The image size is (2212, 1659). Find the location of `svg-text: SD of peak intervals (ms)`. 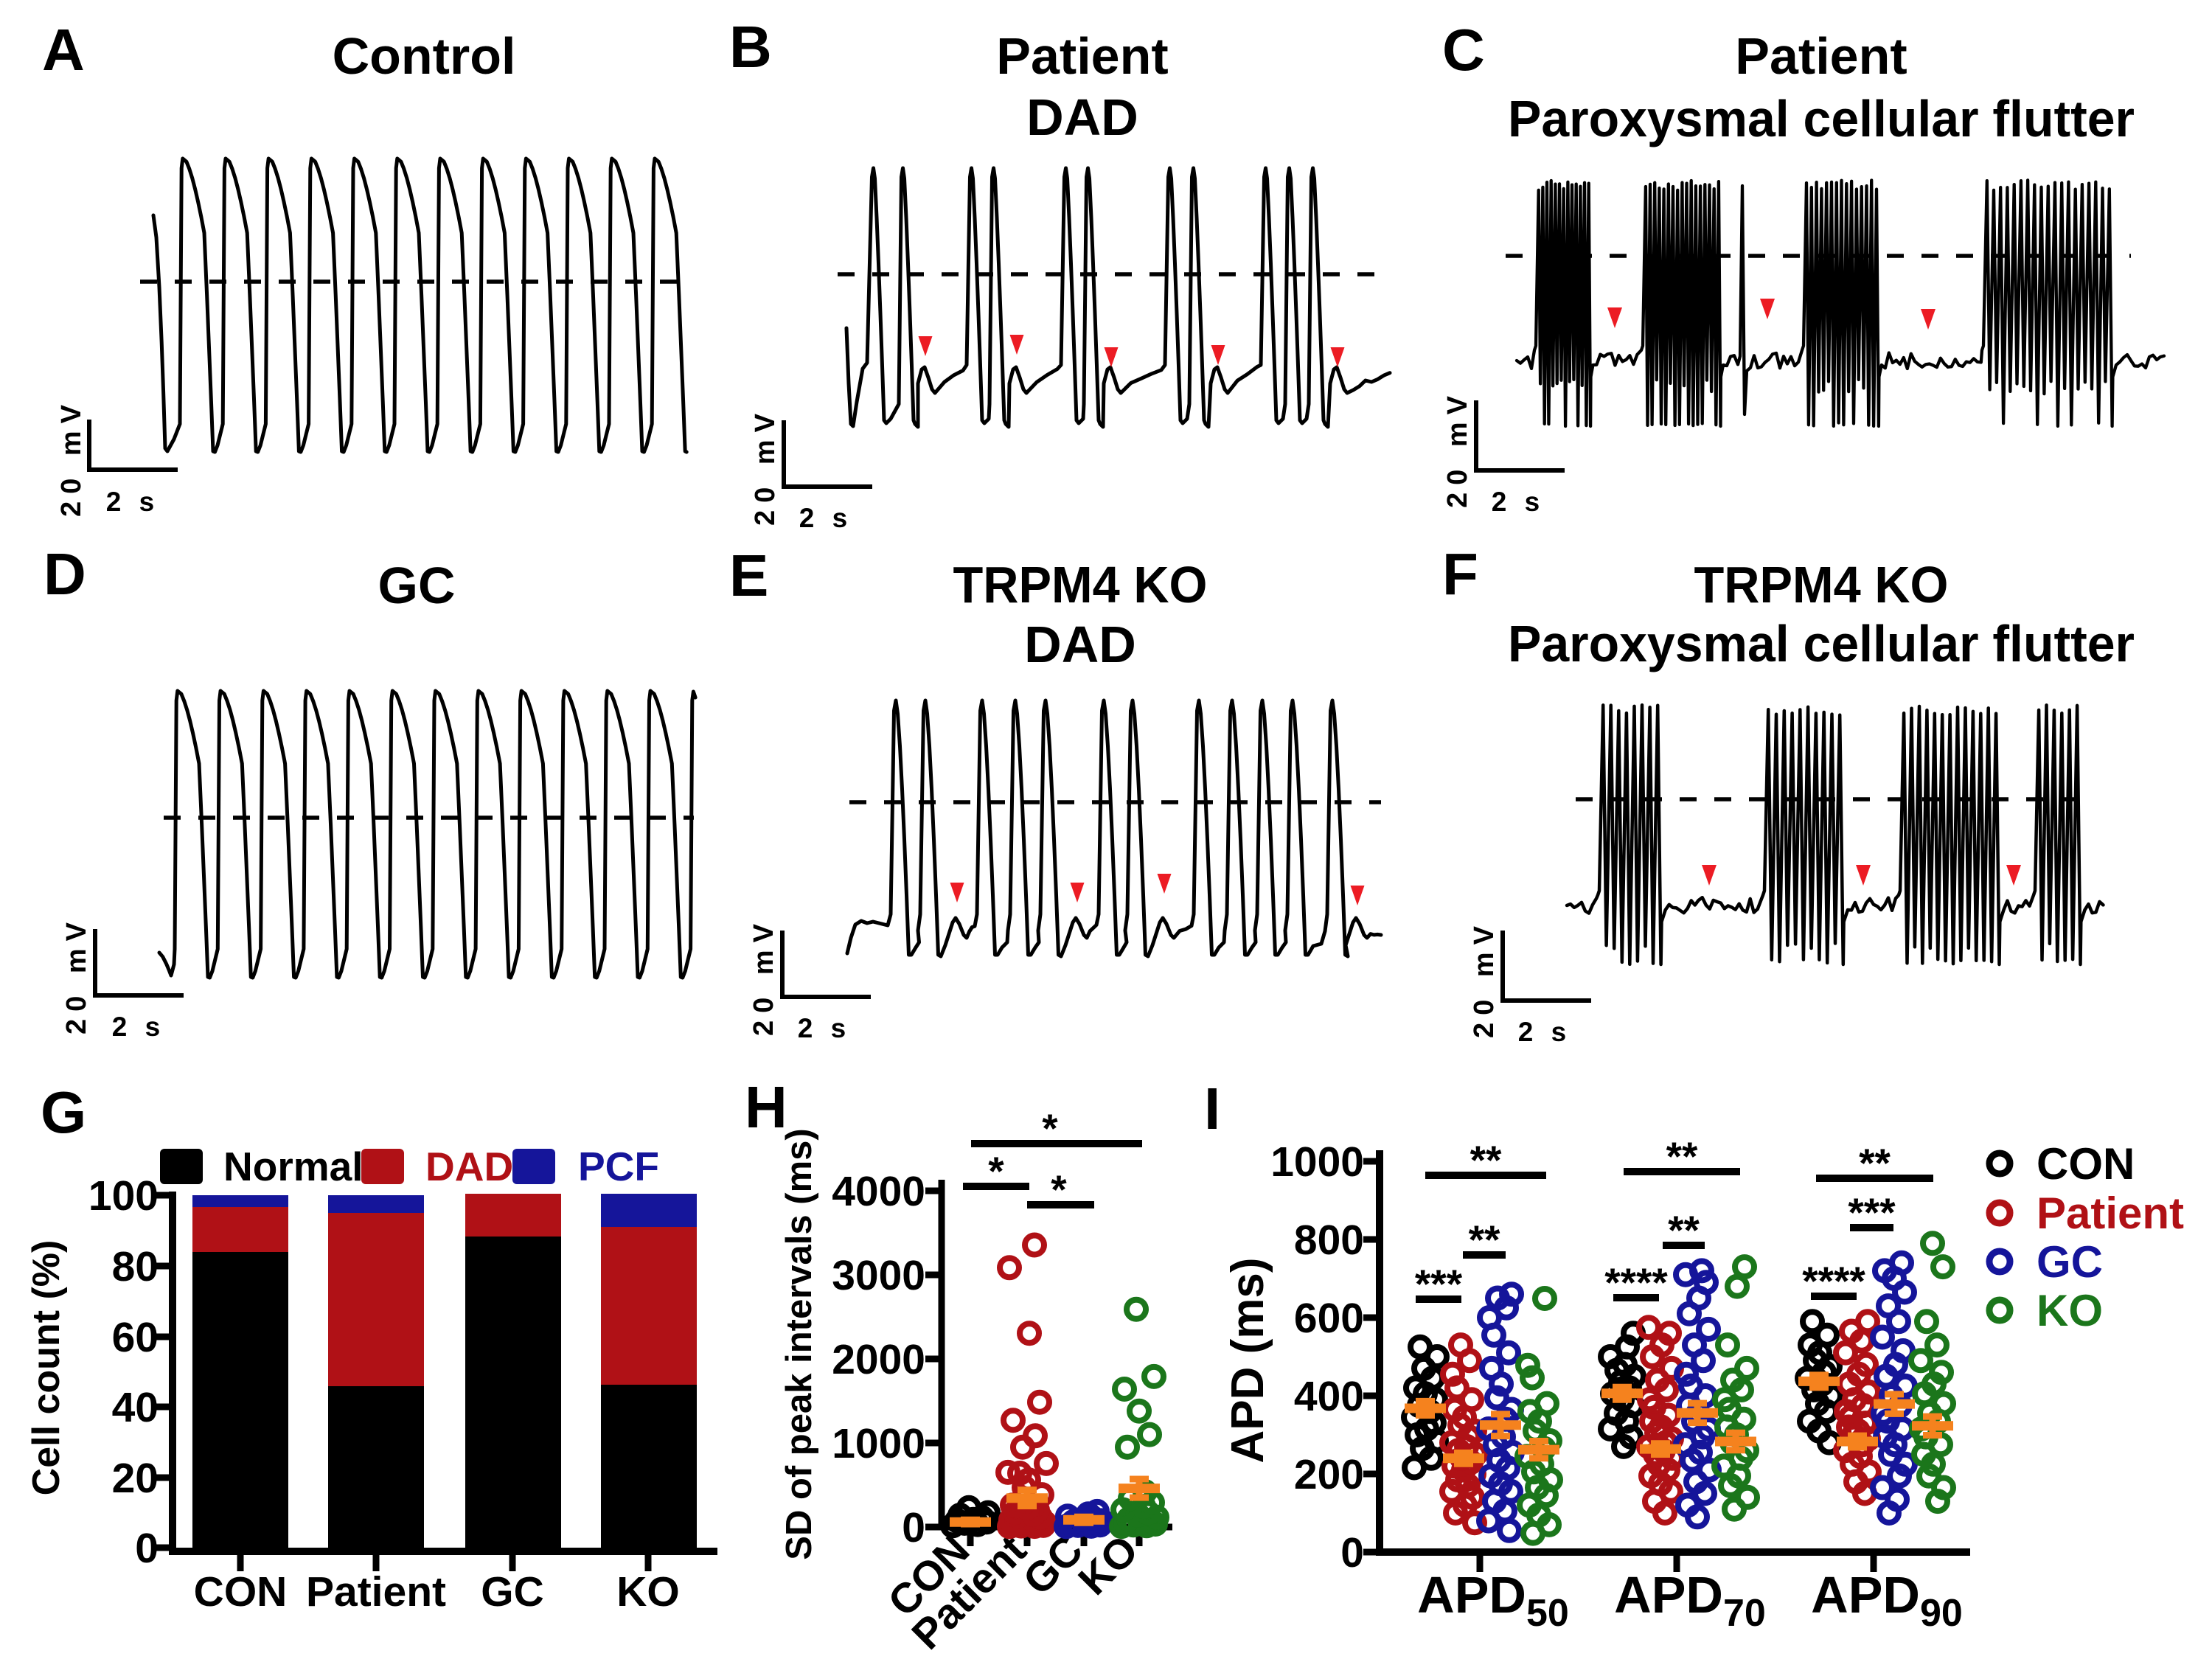

svg-text: SD of peak intervals (ms) is located at coordinates (799, 1343).